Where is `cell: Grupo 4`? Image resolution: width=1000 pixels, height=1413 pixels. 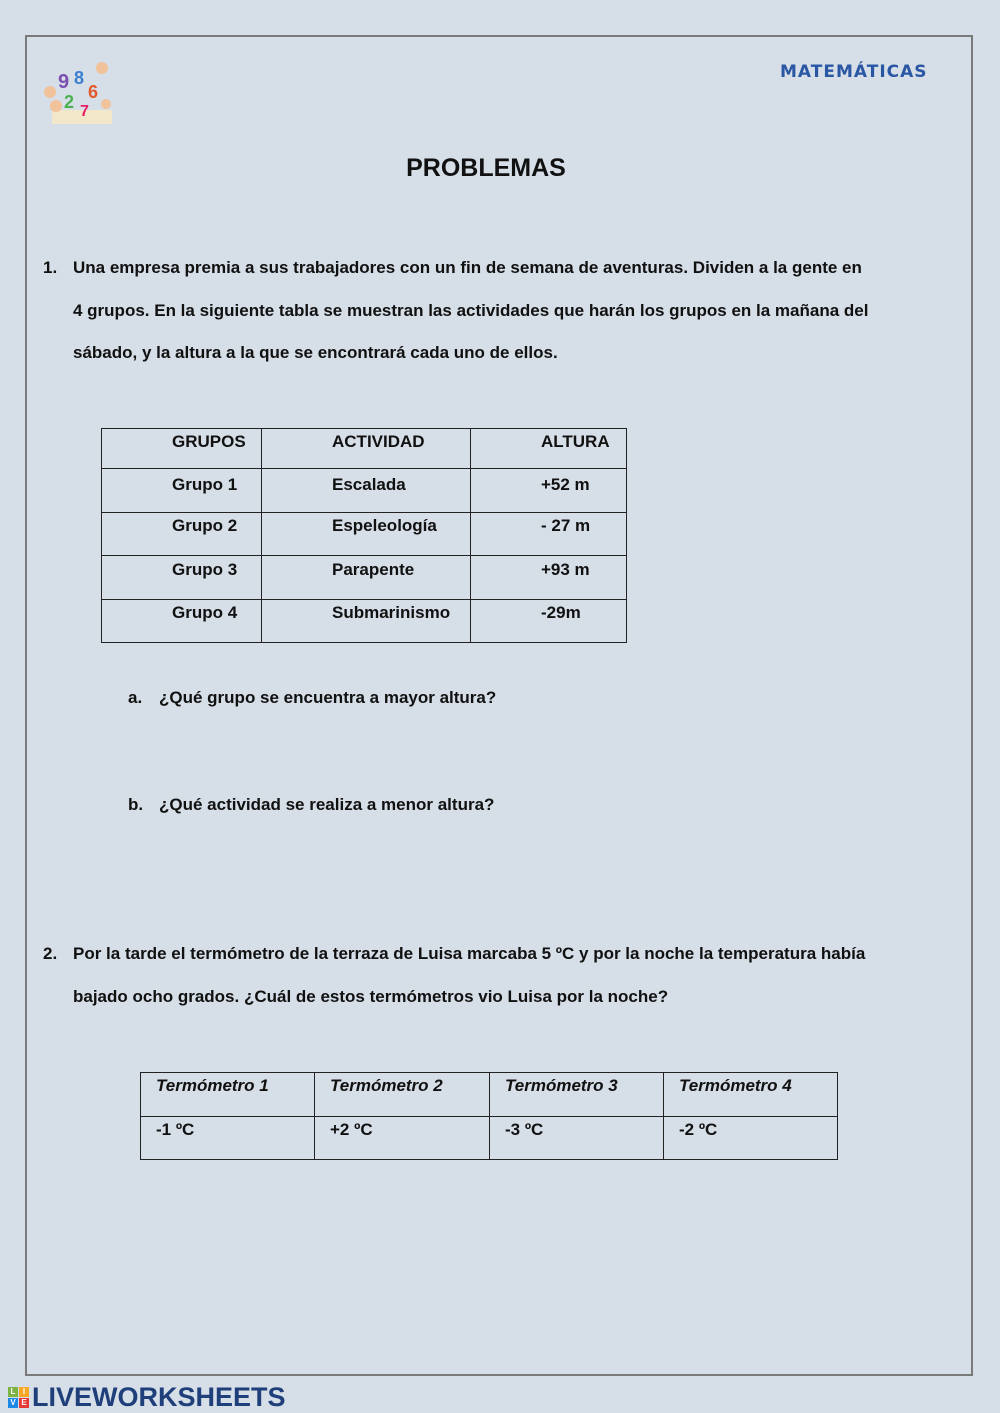
cell: Grupo 4 is located at coordinates (181, 621).